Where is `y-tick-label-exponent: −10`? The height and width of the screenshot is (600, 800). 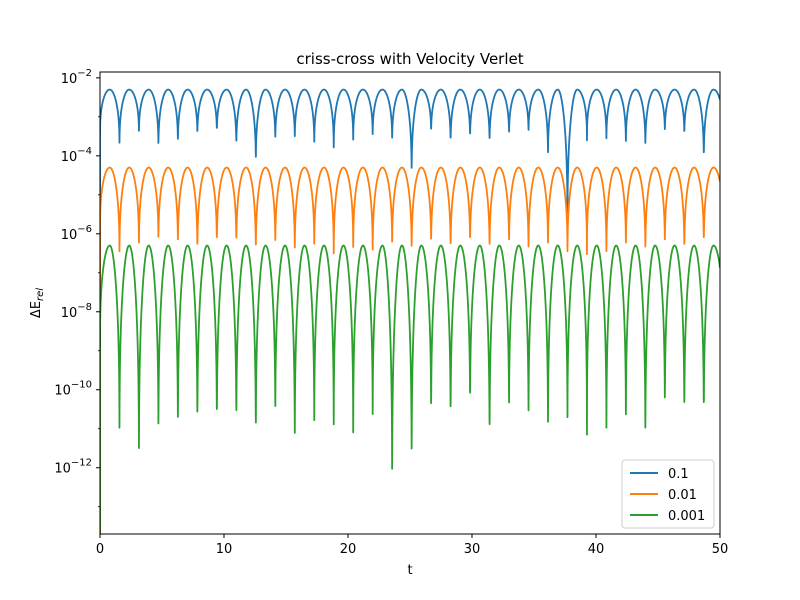
y-tick-label-exponent: −10 is located at coordinates (81, 385).